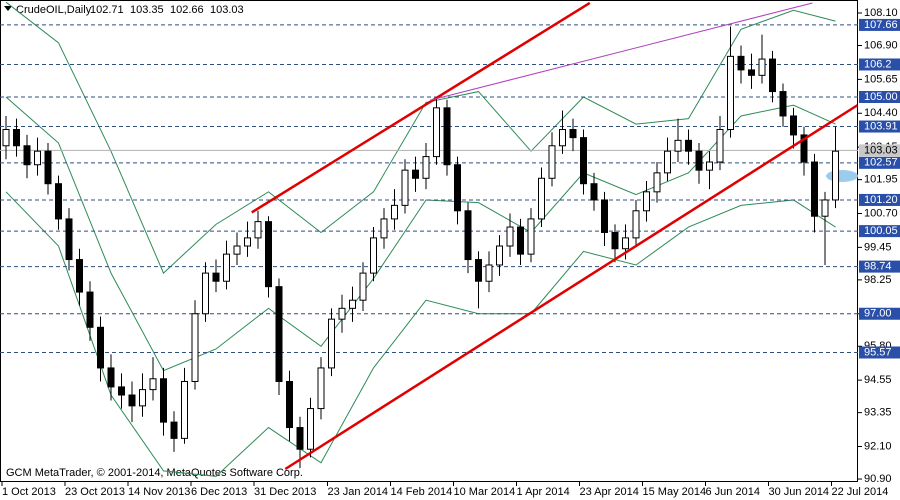  I want to click on y-tick-label: 105.65, so click(881, 79).